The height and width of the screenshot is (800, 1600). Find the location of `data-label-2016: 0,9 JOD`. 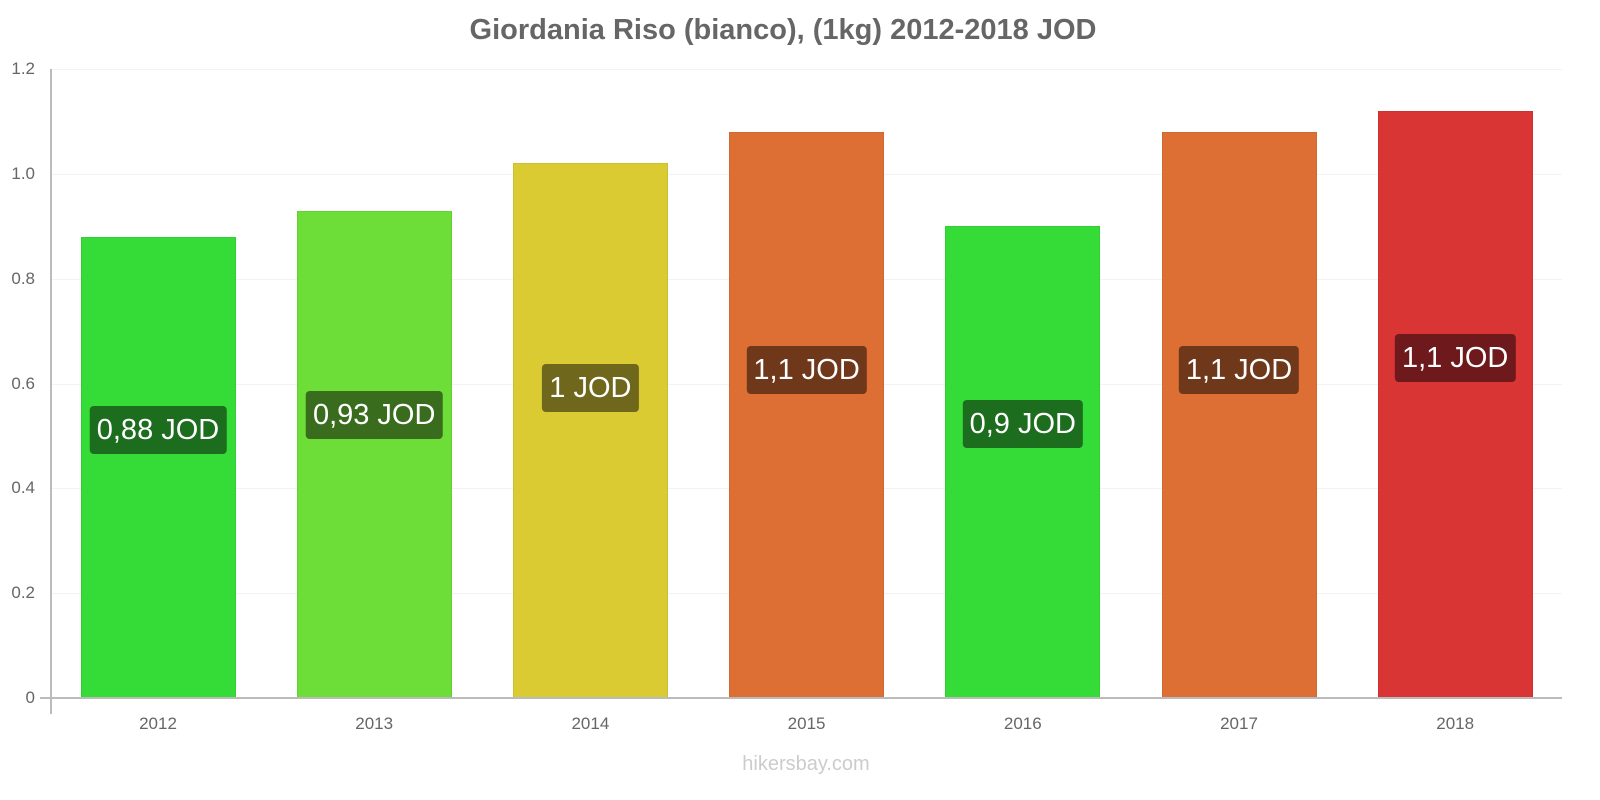

data-label-2016: 0,9 JOD is located at coordinates (1022, 424).